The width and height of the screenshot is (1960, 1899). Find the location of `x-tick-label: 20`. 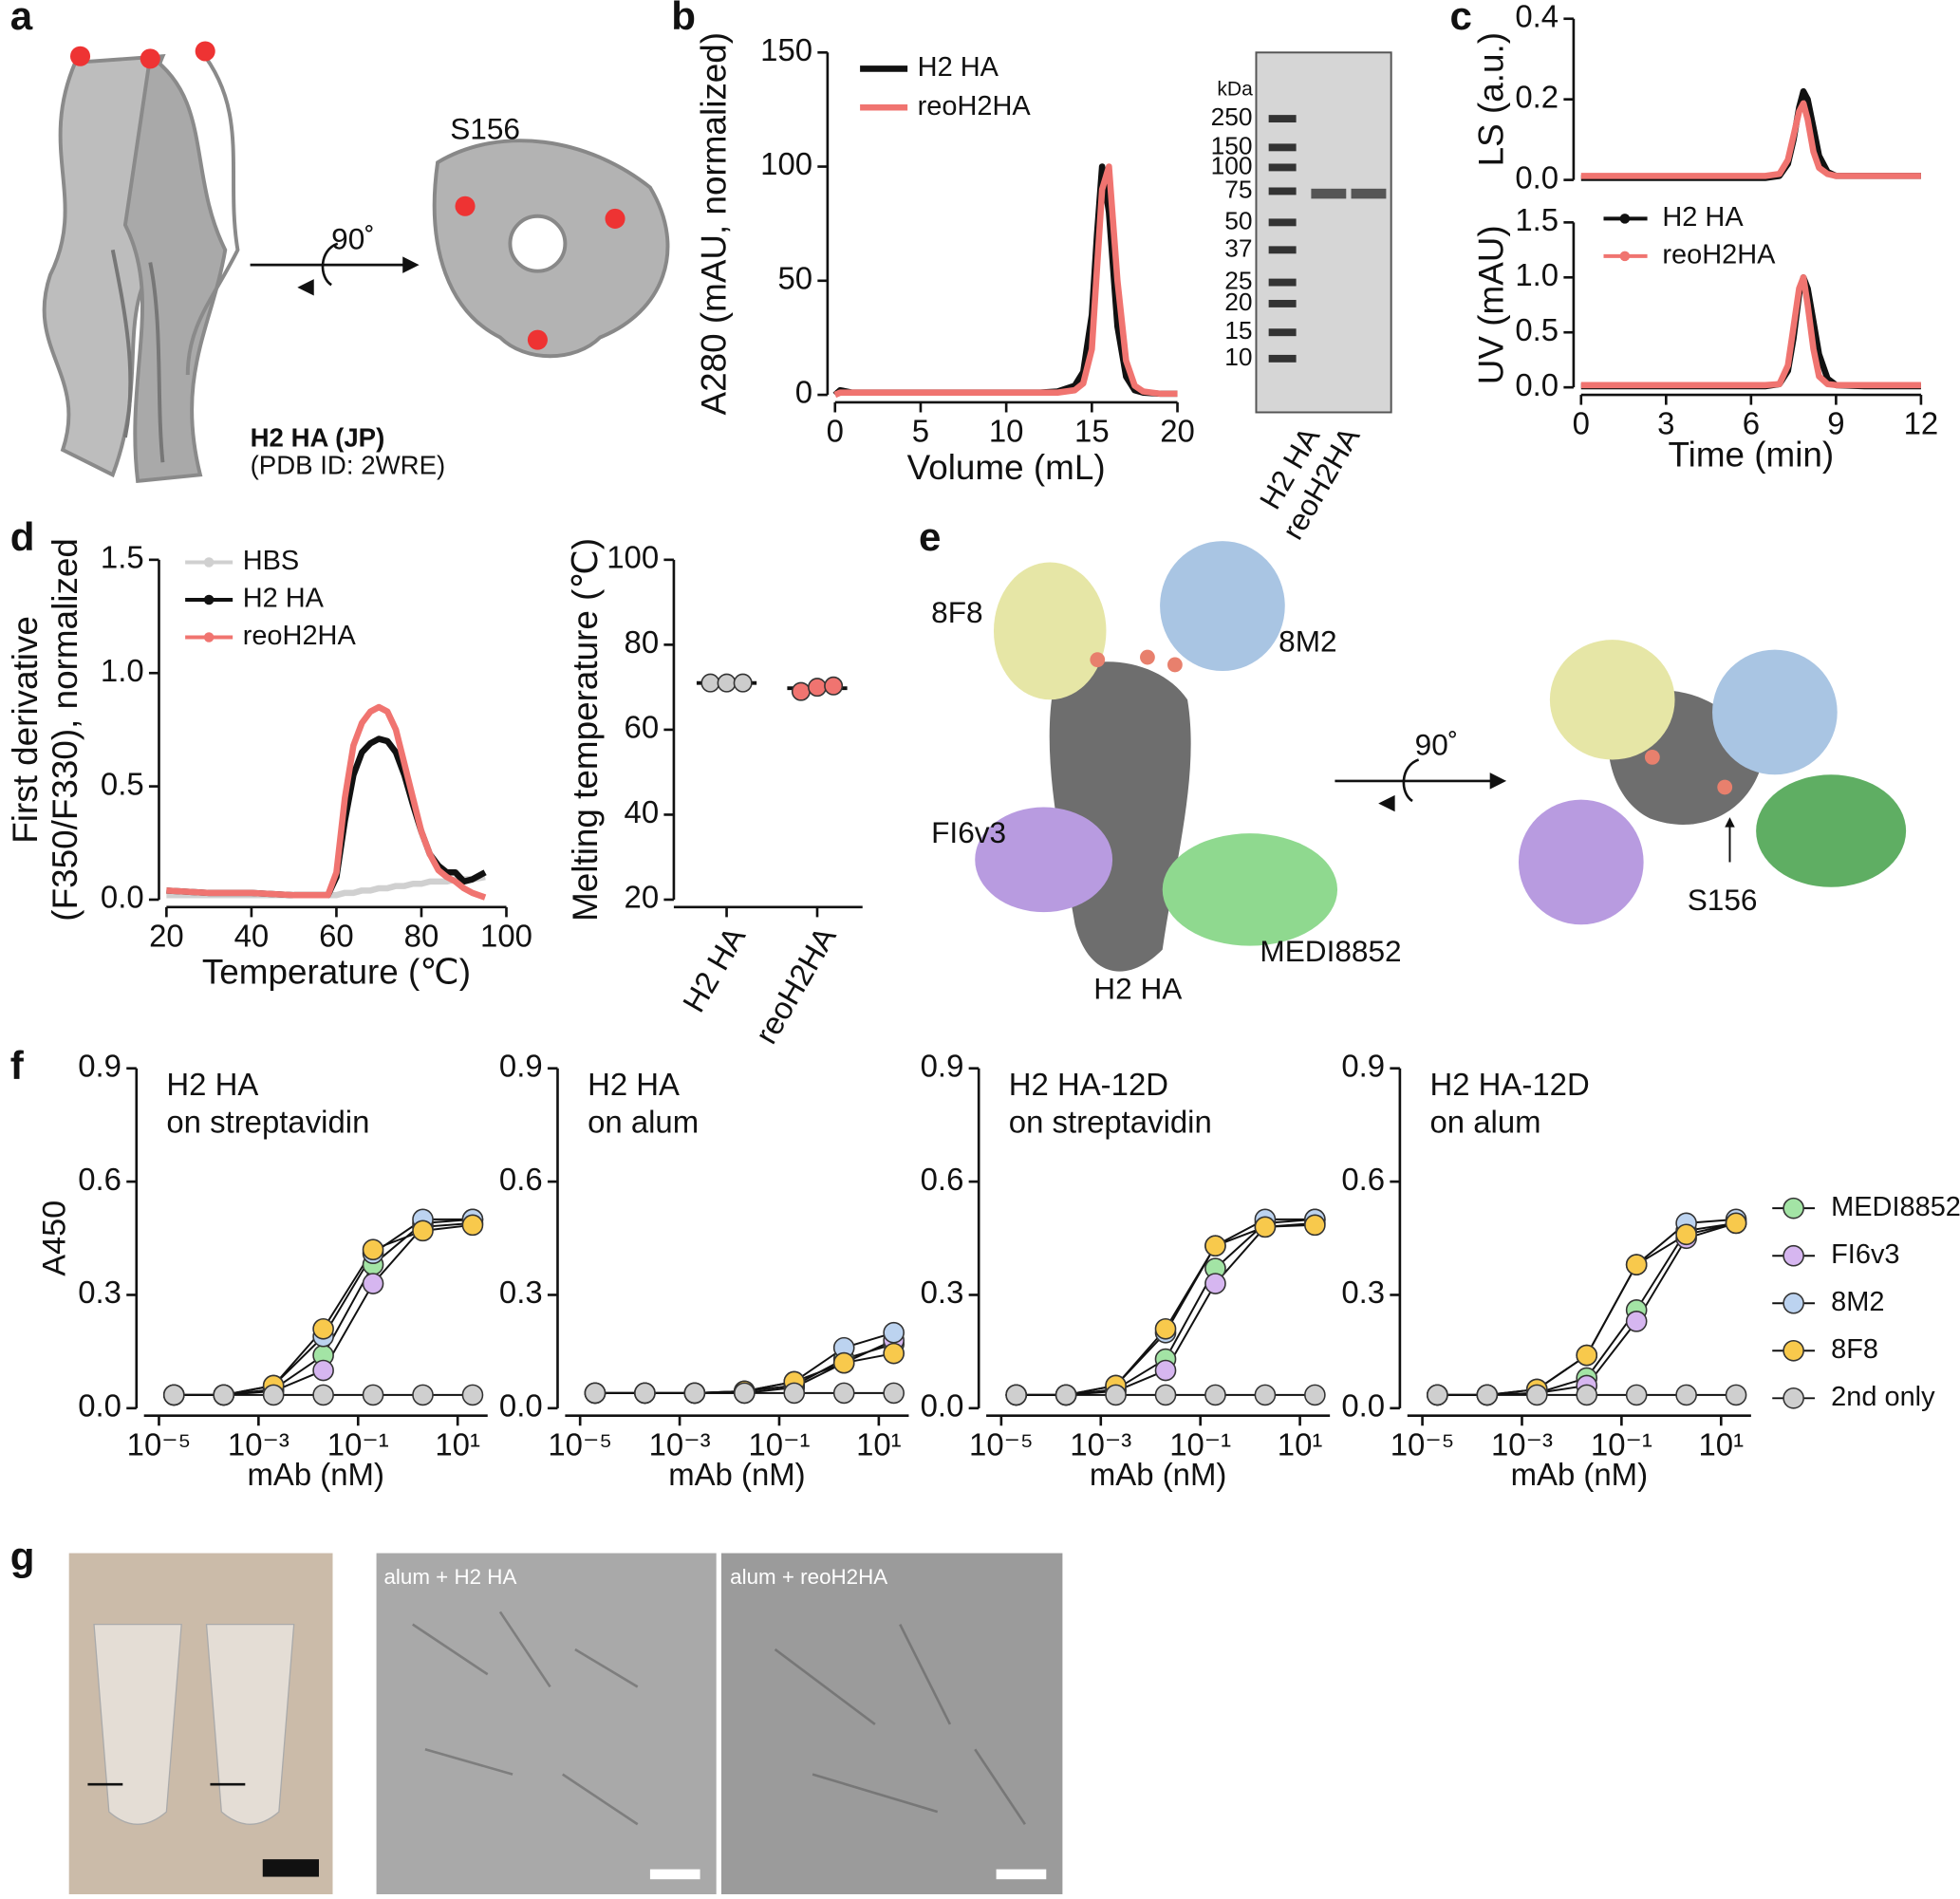

x-tick-label: 20 is located at coordinates (1177, 432).